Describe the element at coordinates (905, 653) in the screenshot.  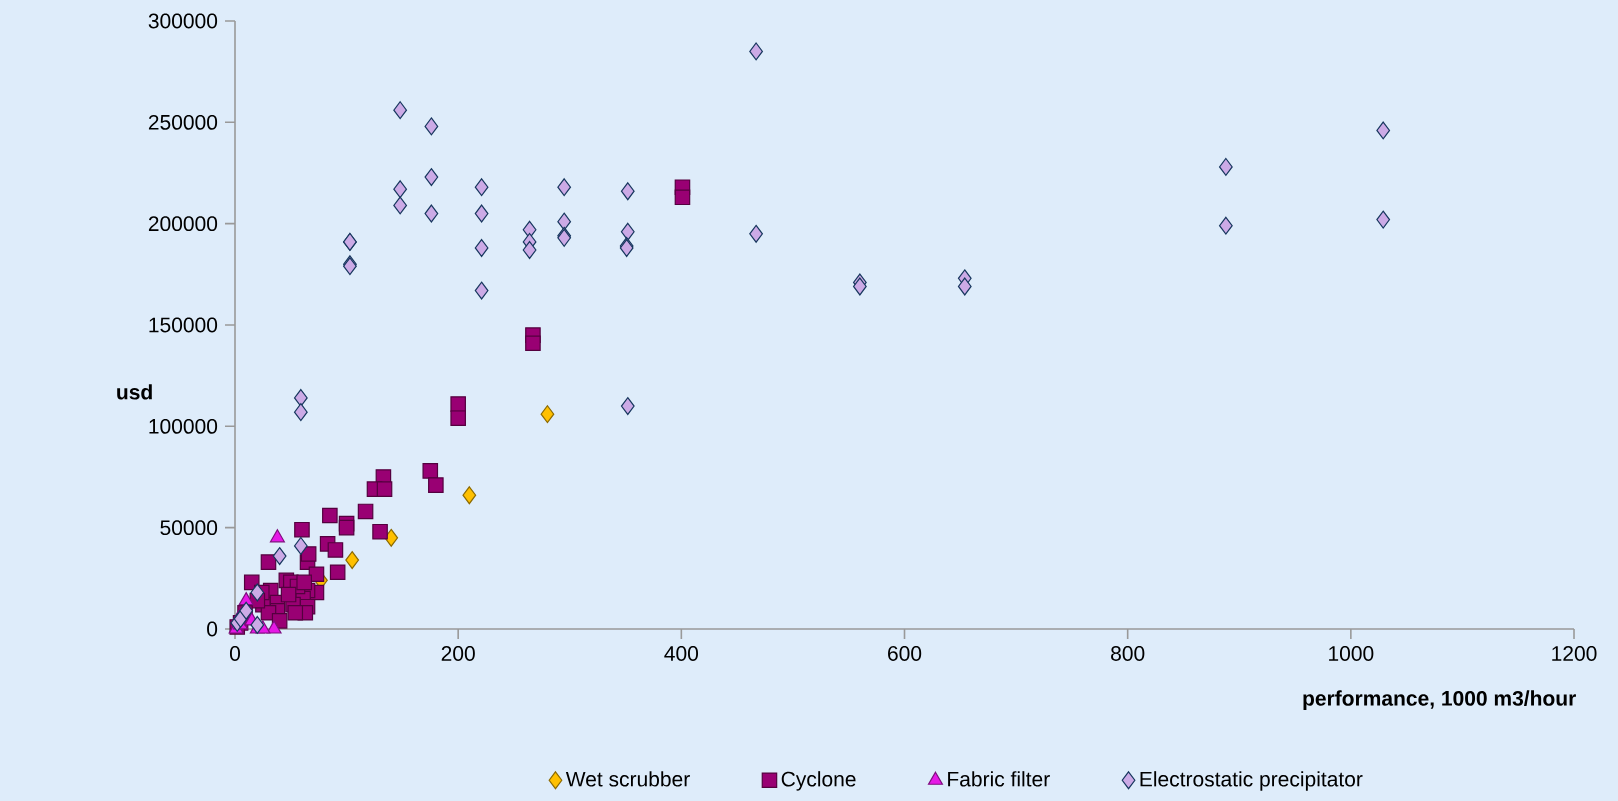
I see `x-tick-label: 600` at that location.